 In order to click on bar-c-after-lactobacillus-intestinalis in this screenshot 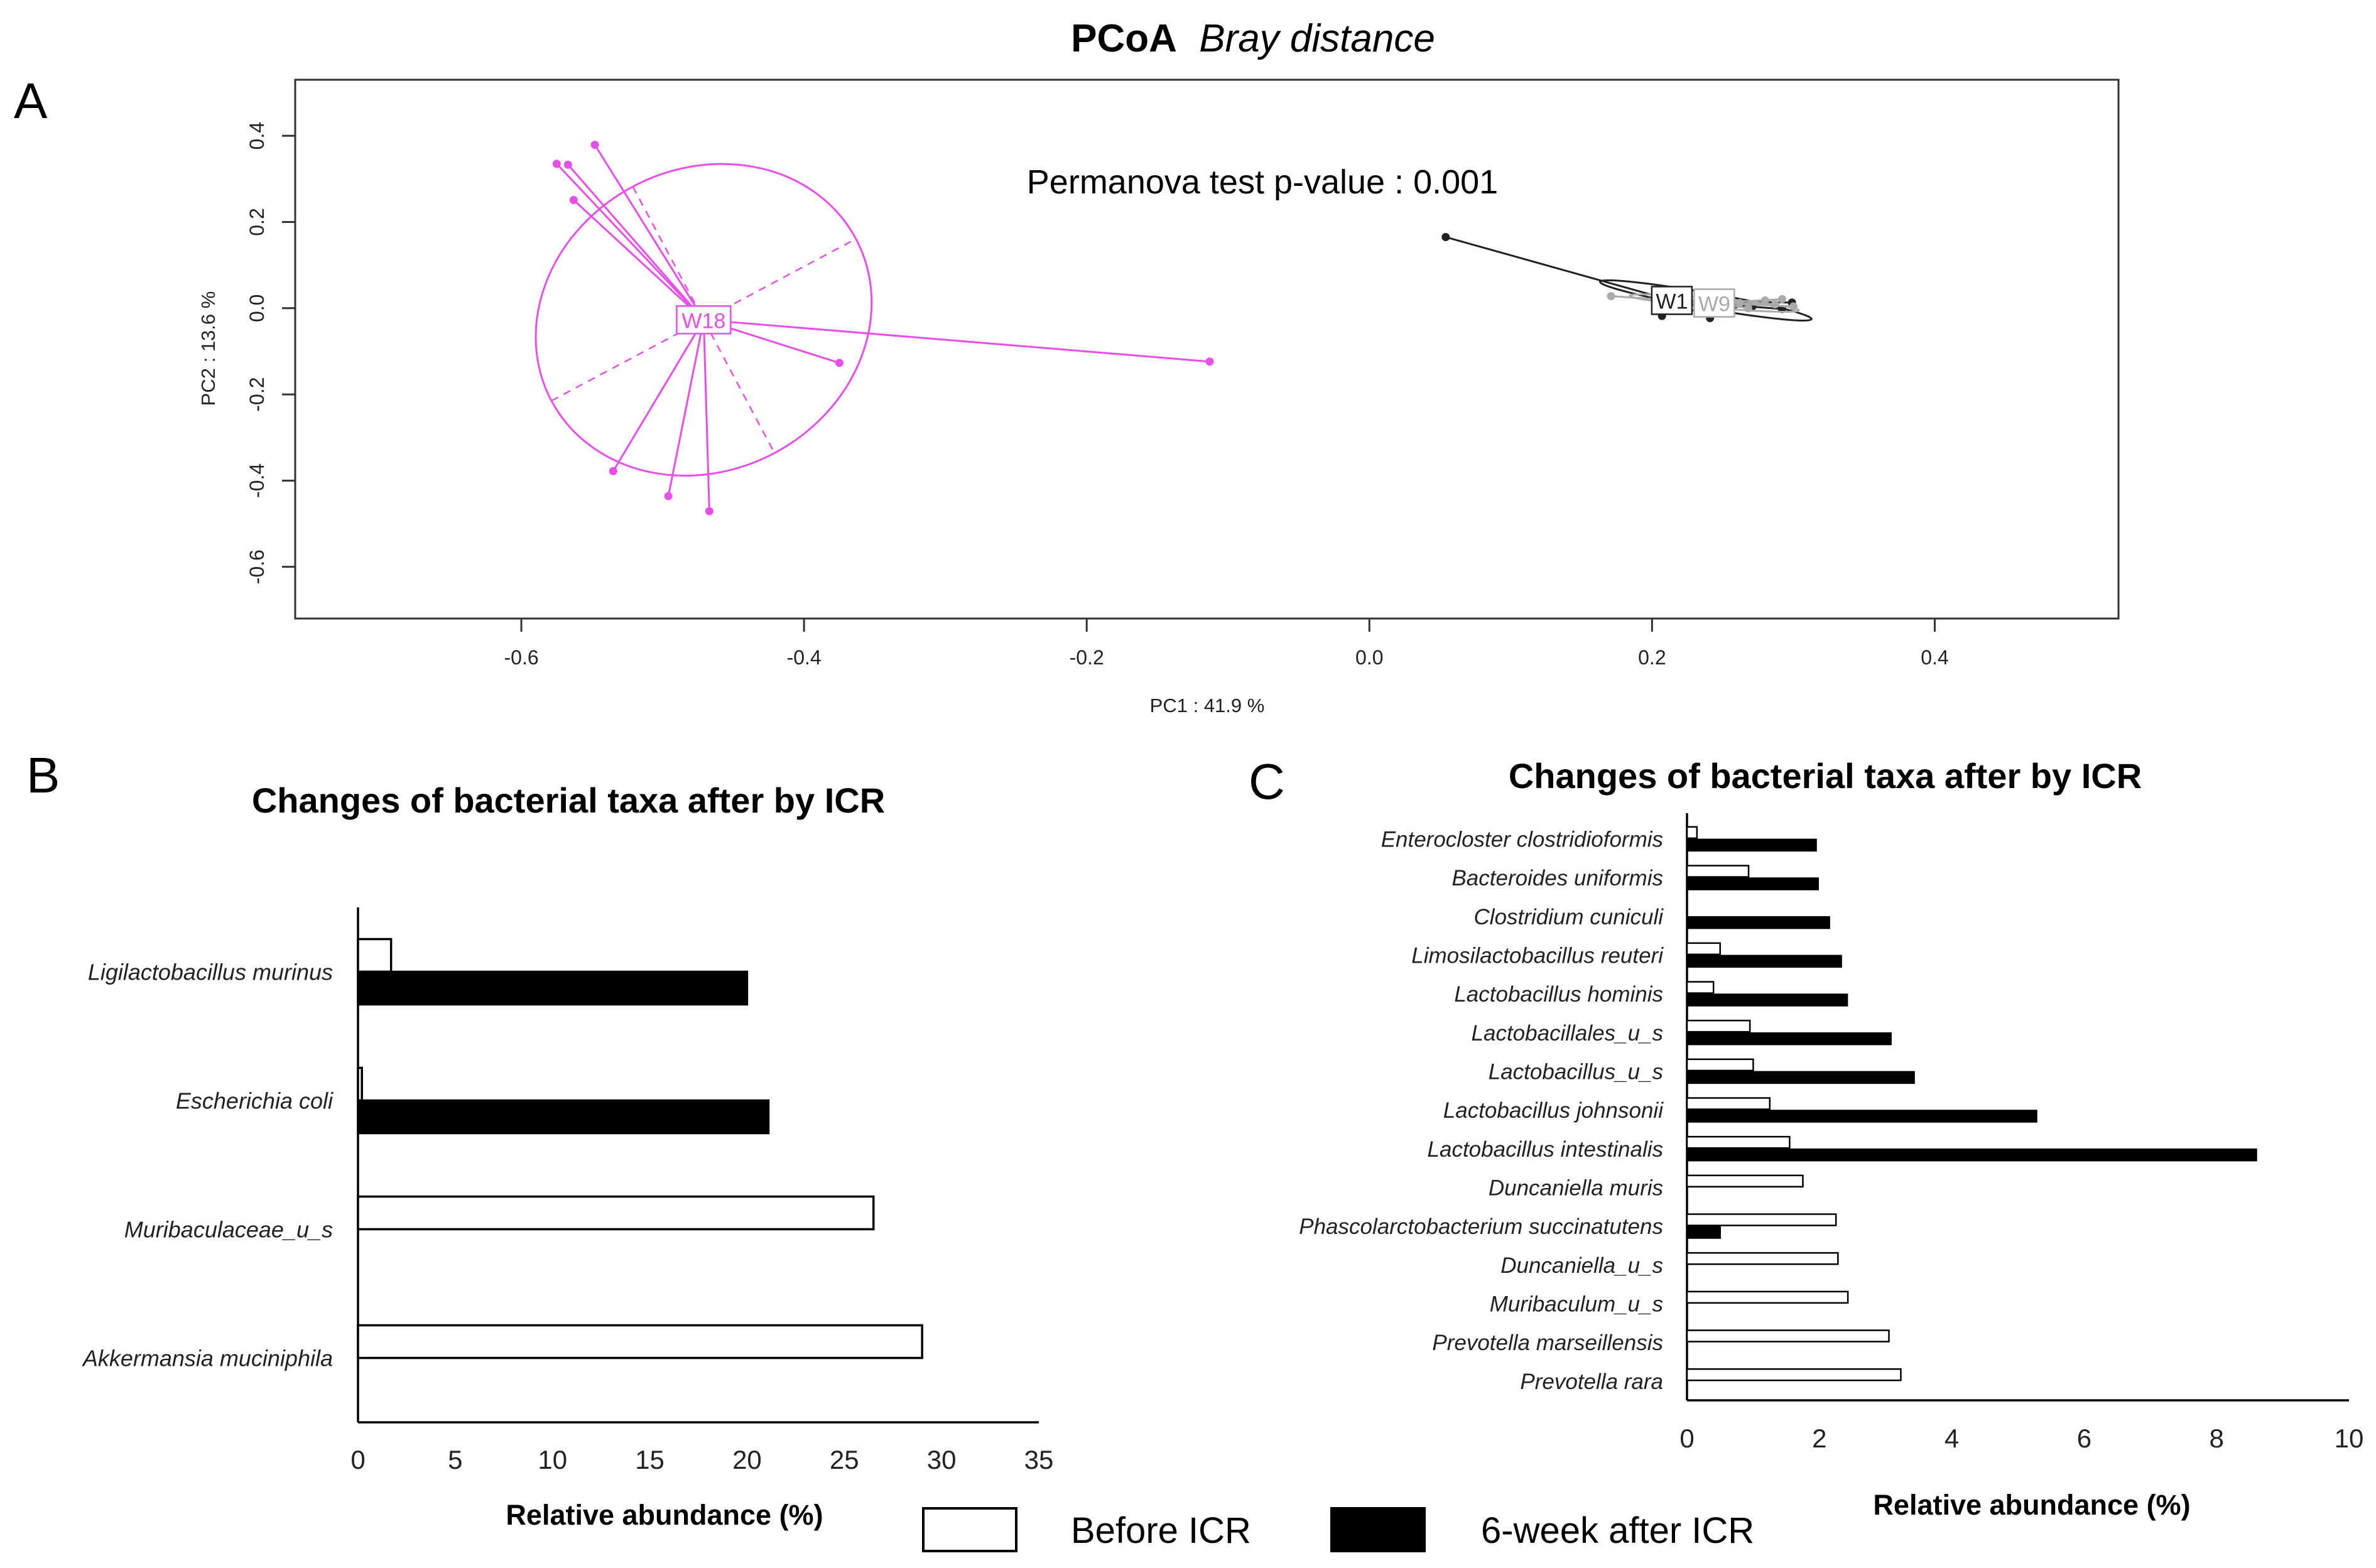, I will do `click(1971, 1155)`.